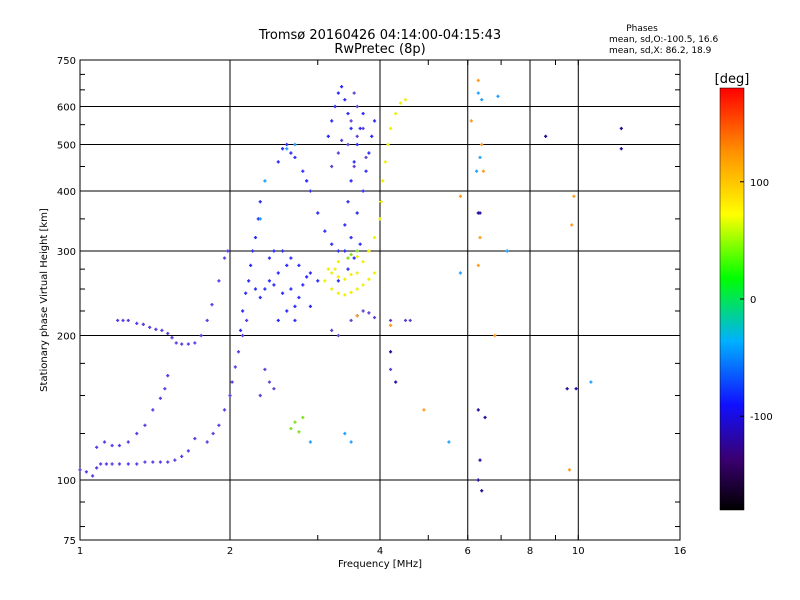 The width and height of the screenshot is (800, 600). I want to click on y-tick-label: 75, so click(69, 541).